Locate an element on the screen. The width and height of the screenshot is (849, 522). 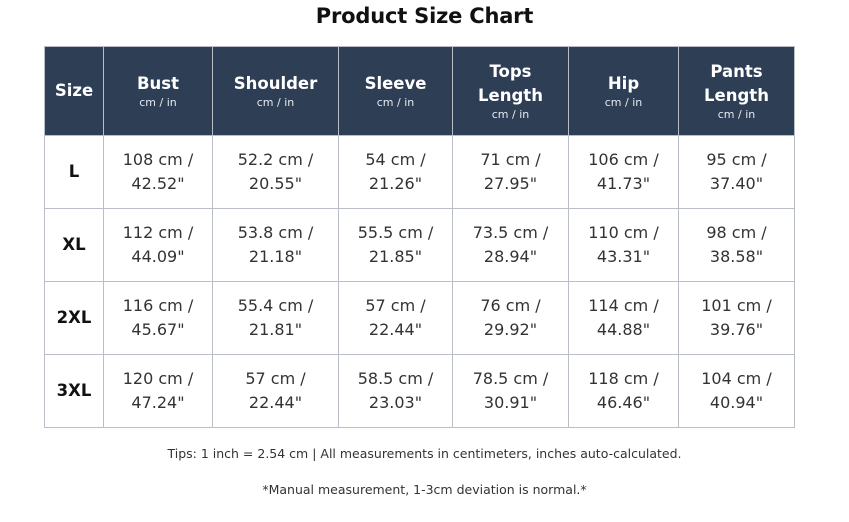
header-hip: Hip cm / in is located at coordinates (623, 91).